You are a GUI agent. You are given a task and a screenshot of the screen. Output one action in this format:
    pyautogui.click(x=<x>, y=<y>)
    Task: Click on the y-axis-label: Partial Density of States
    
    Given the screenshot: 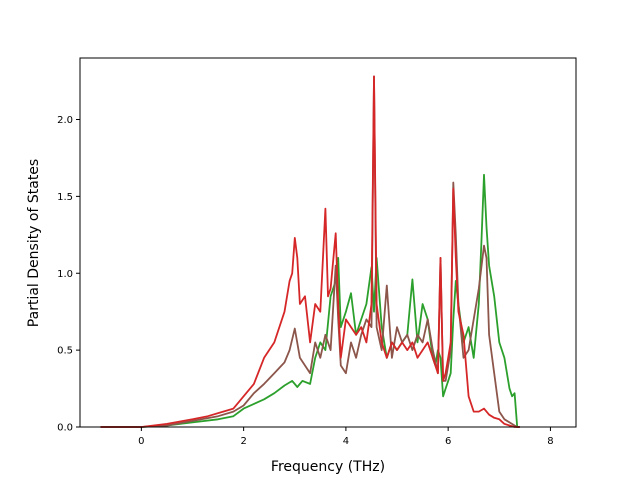 What is the action you would take?
    pyautogui.click(x=34, y=243)
    